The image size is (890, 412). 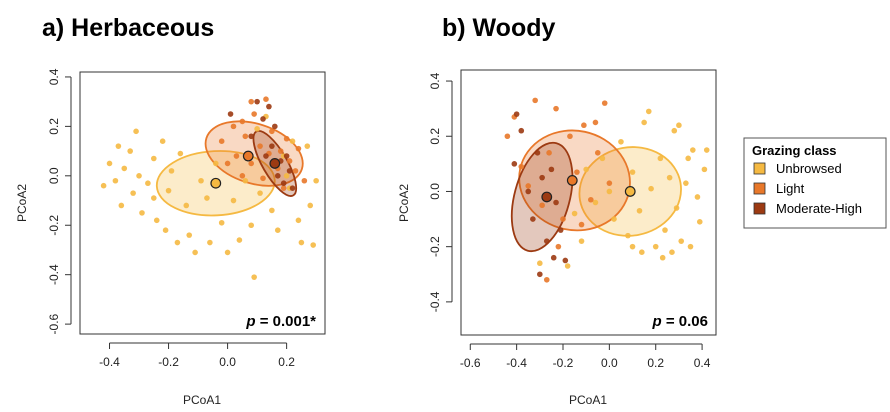 I want to click on legend-title: Grazing class, so click(x=794, y=150).